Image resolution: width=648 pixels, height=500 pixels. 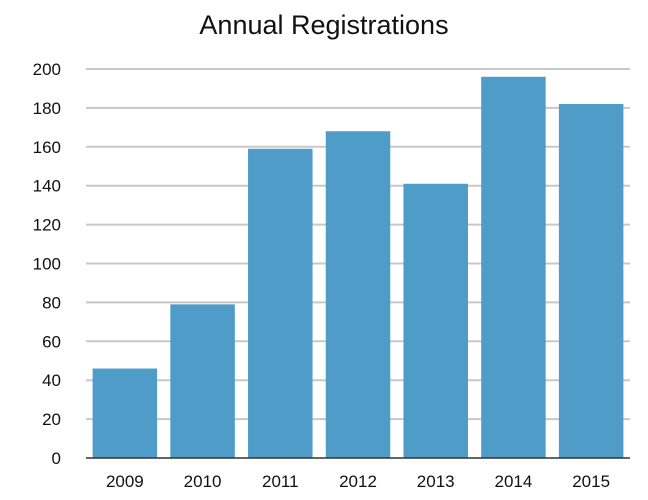 What do you see at coordinates (435, 320) in the screenshot?
I see `bar-2013` at bounding box center [435, 320].